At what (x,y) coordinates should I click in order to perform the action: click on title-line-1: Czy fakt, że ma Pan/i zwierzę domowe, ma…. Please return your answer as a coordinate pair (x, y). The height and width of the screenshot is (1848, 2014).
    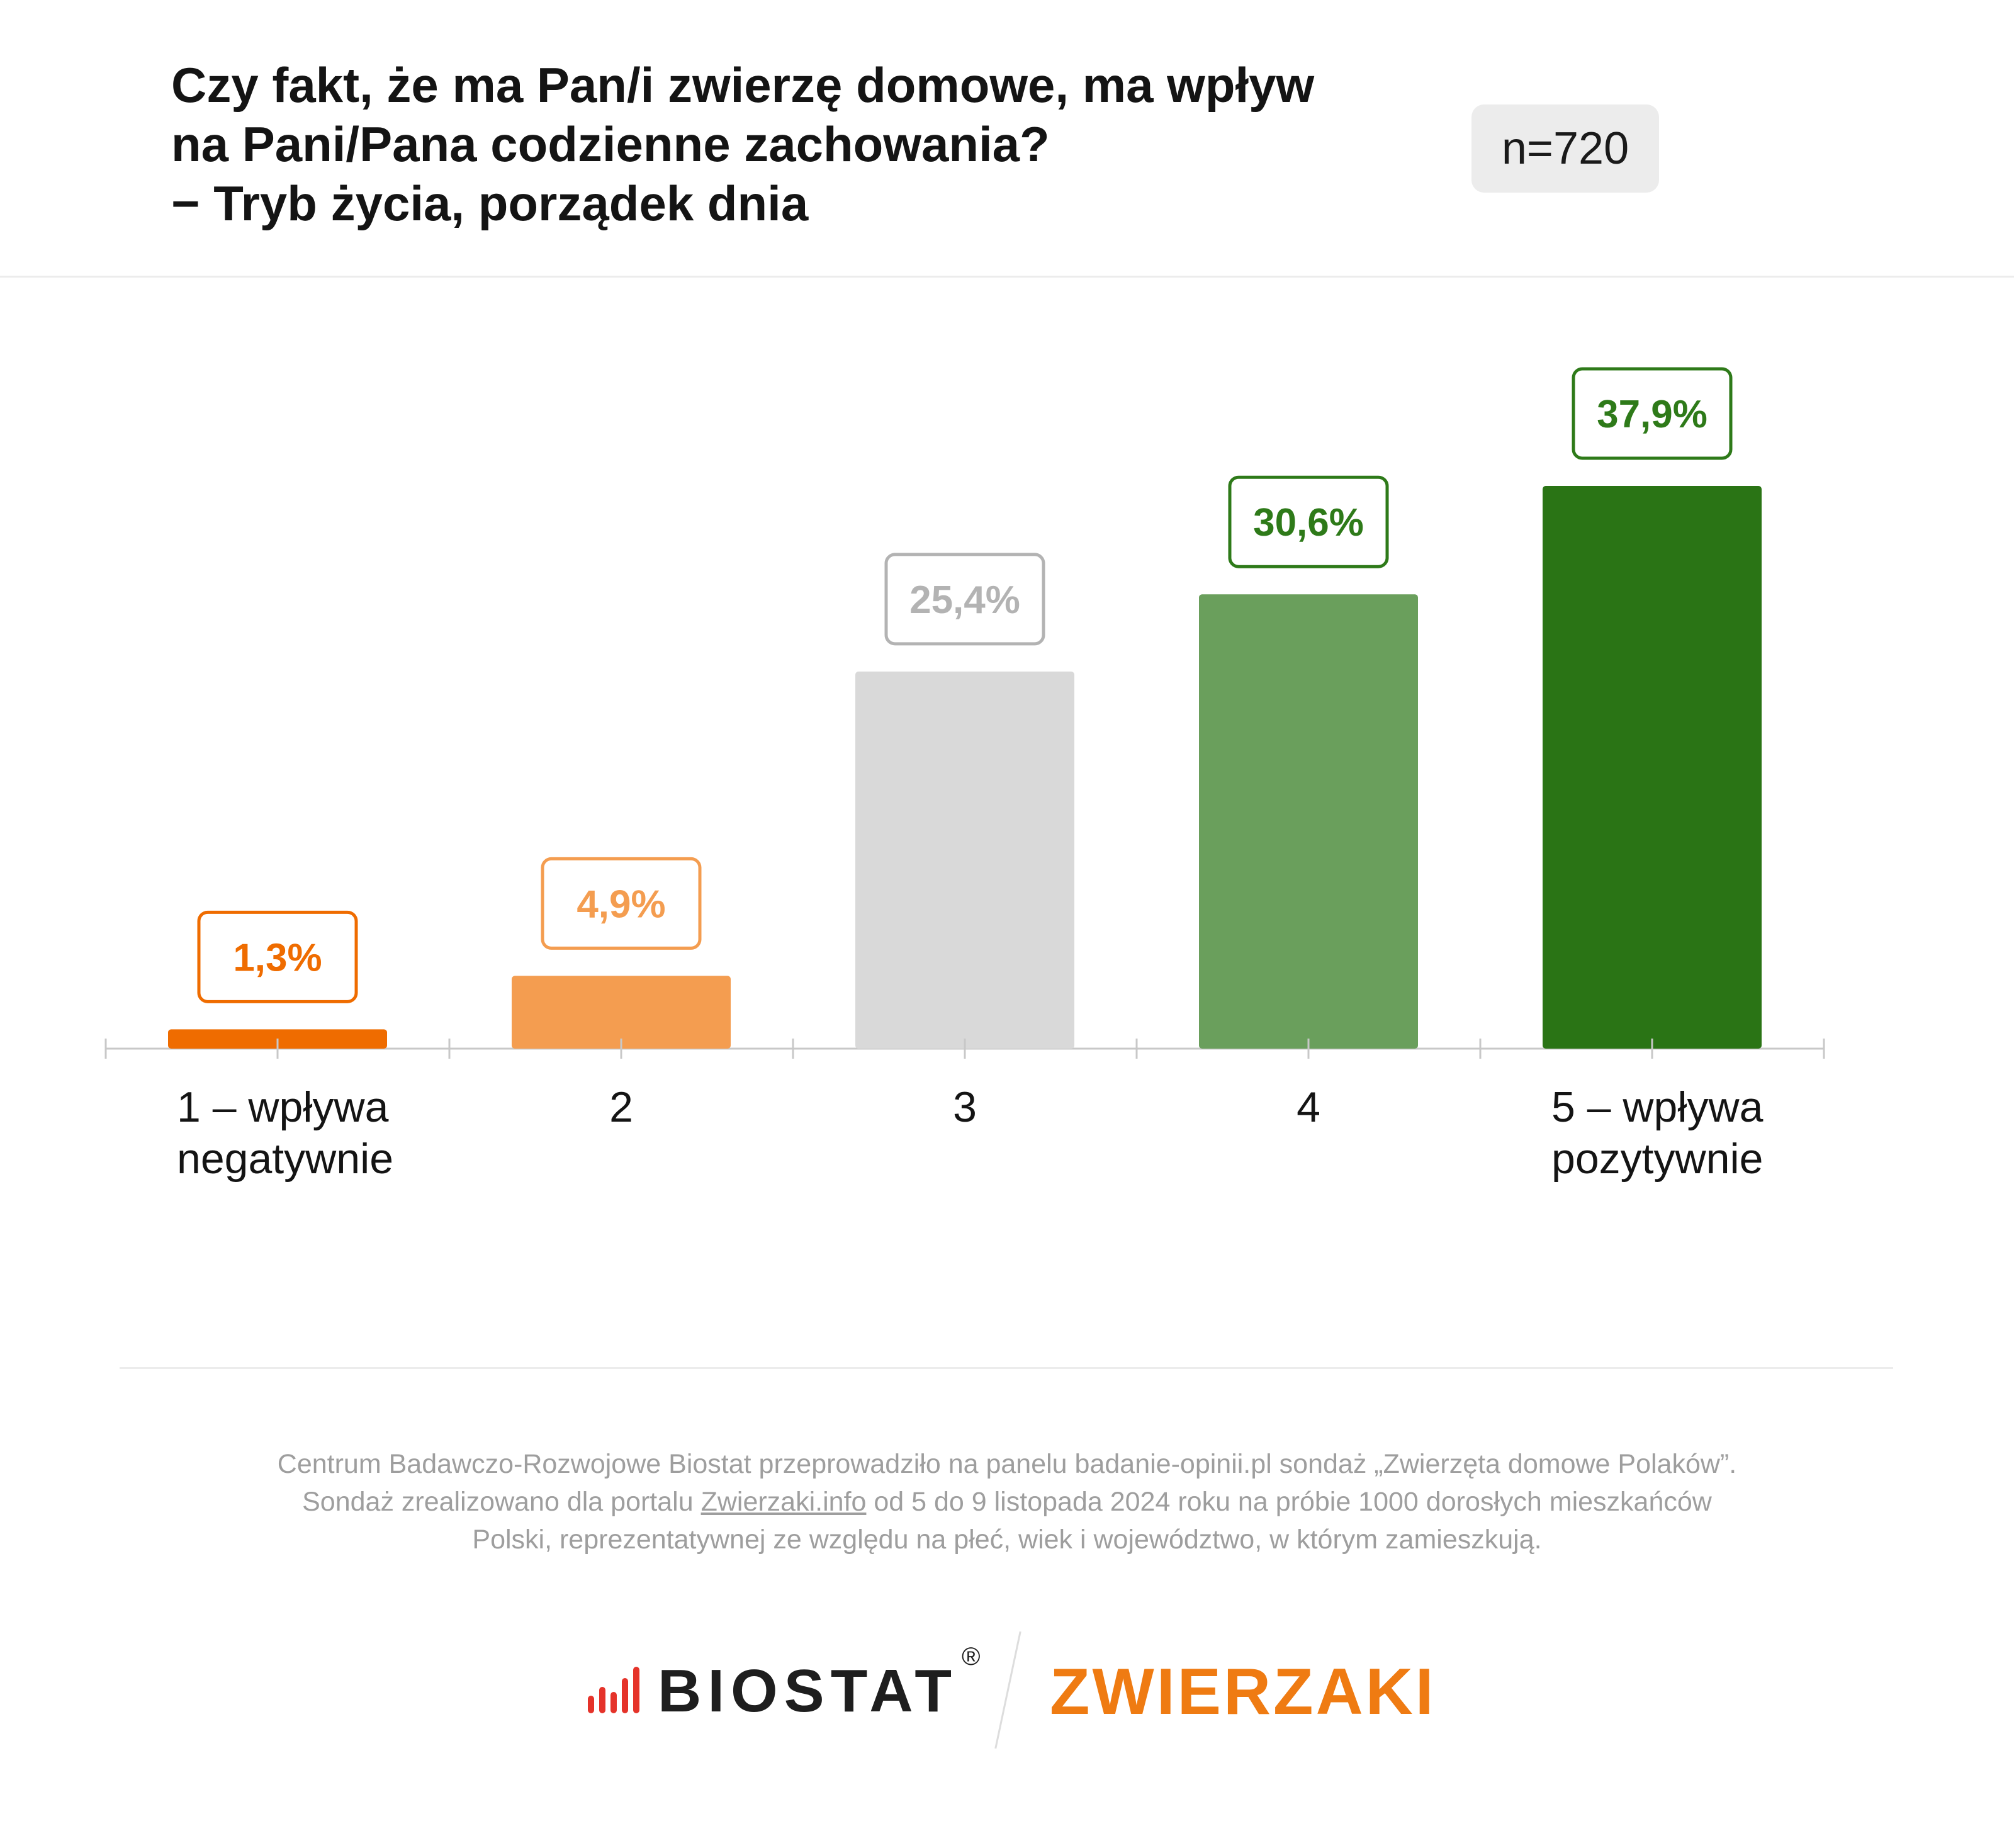
    Looking at the image, I should click on (743, 85).